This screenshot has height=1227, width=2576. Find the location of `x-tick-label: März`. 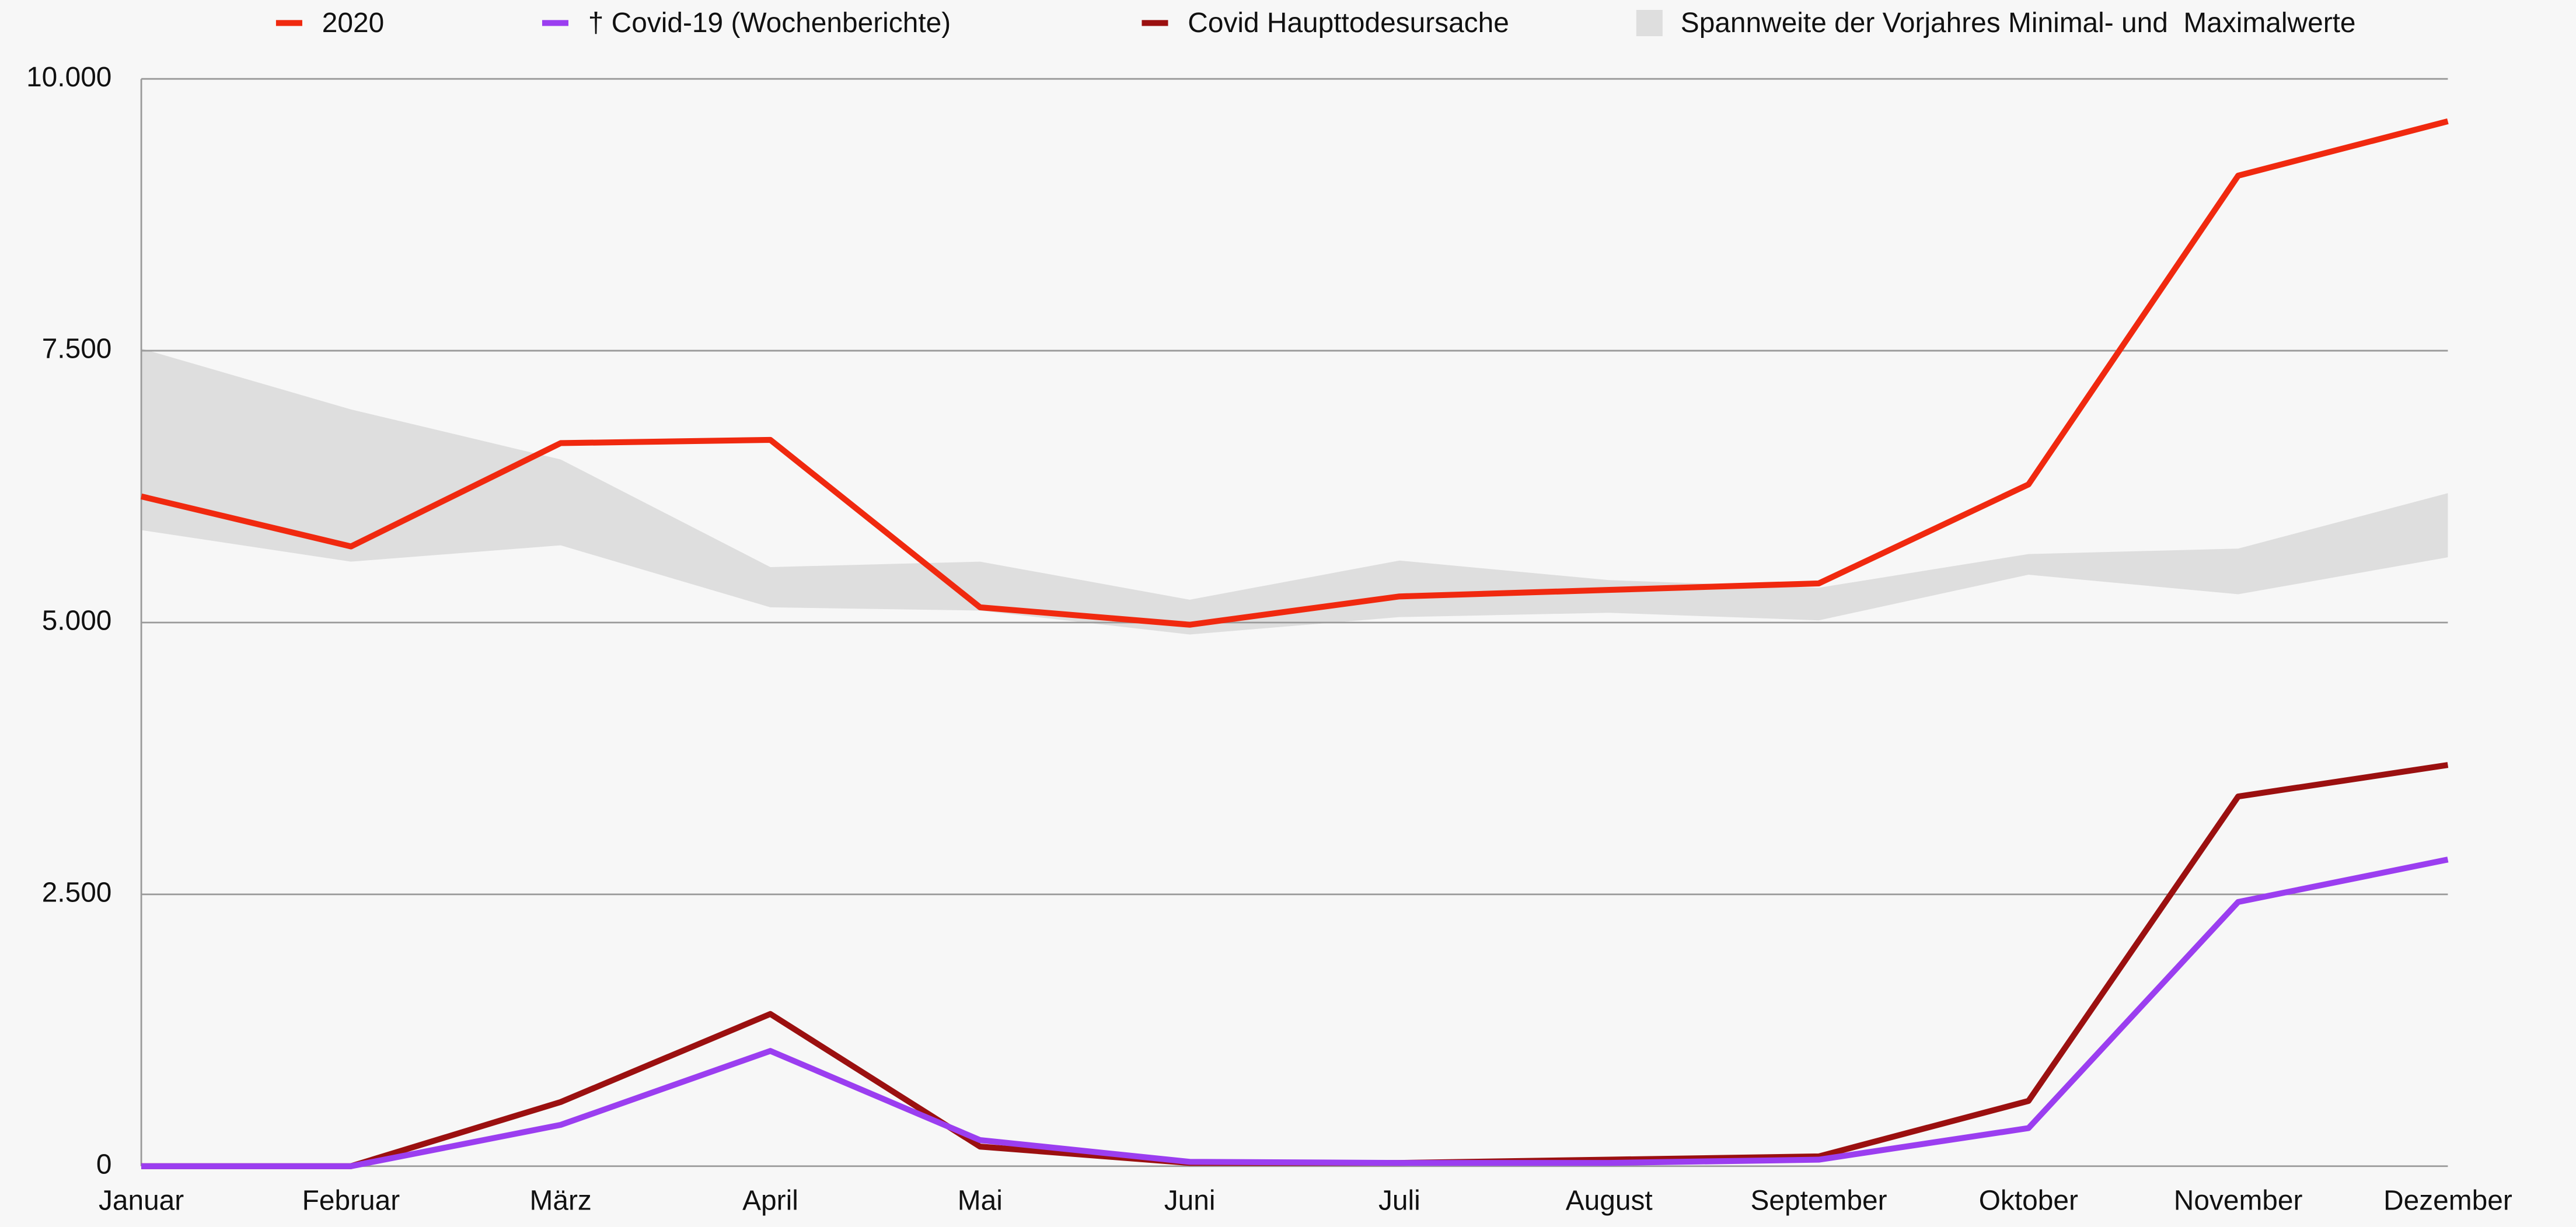

x-tick-label: März is located at coordinates (561, 1200).